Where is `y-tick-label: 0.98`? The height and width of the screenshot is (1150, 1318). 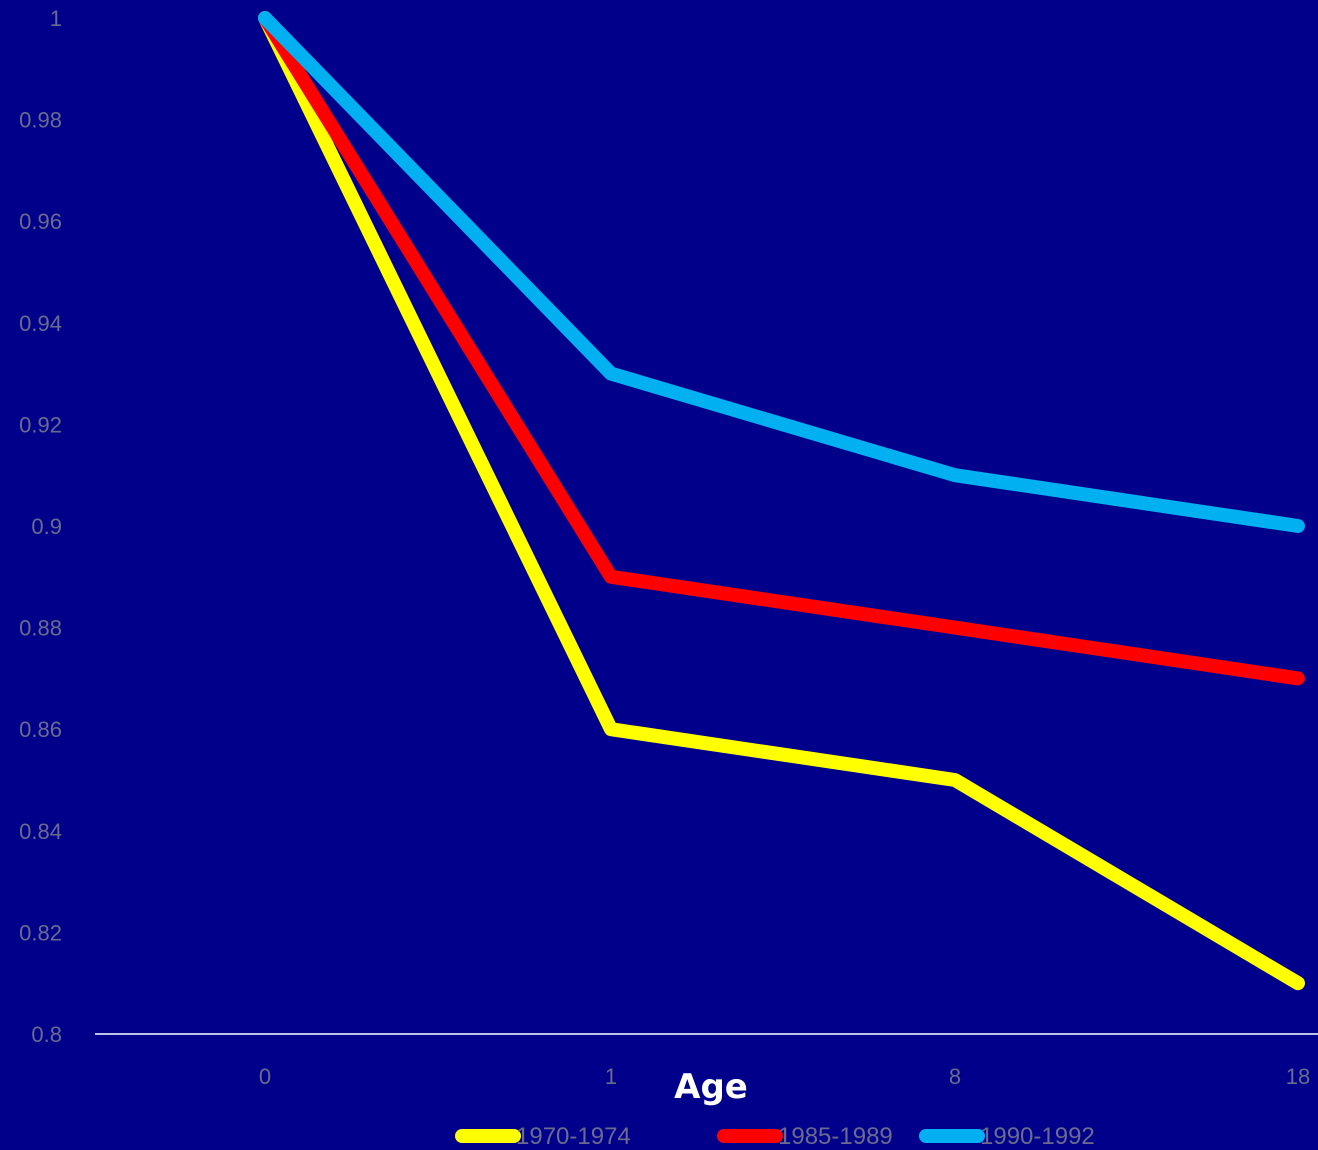 y-tick-label: 0.98 is located at coordinates (40, 120).